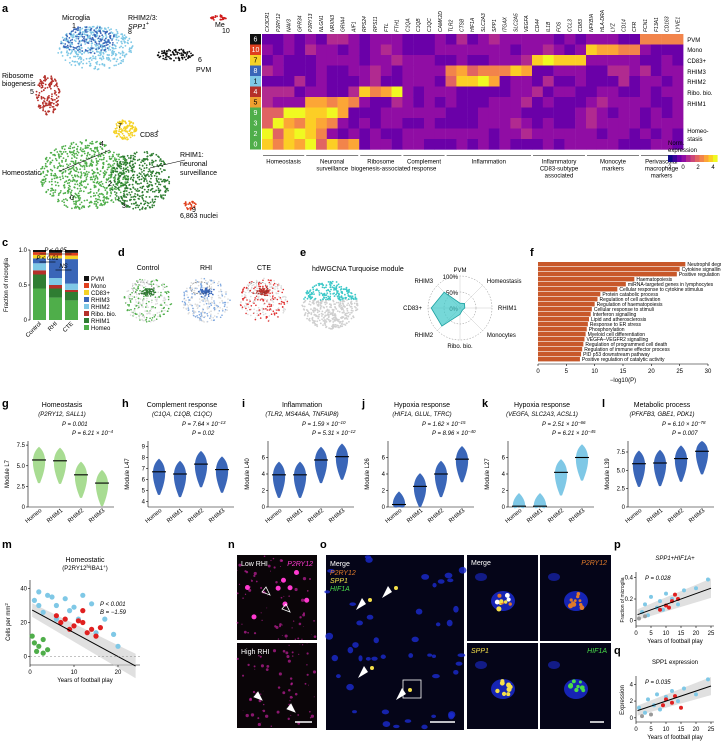 The height and width of the screenshot is (742, 721). Describe the element at coordinates (264, 508) in the screenshot. I see `y-tick: 0` at that location.